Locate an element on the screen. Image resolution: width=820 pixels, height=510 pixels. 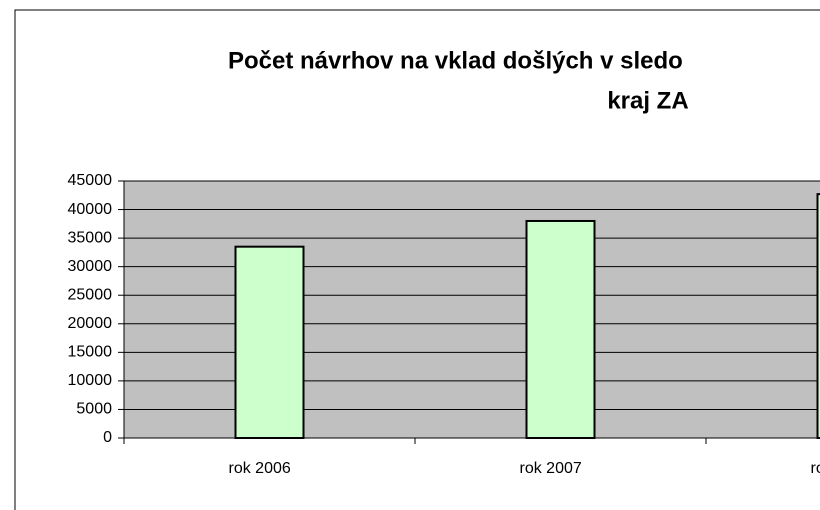
y-tick-label: 35000 is located at coordinates (90, 237).